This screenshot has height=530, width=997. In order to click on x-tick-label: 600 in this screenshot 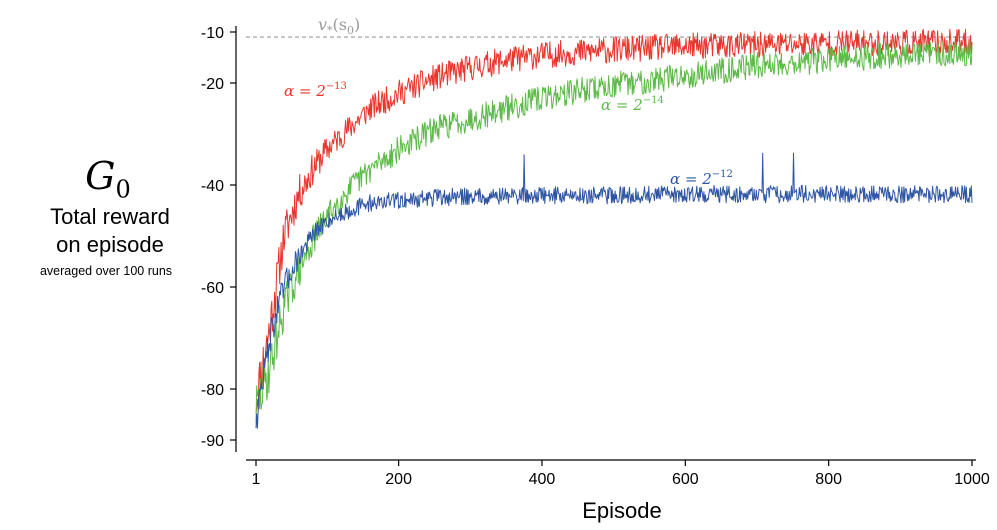, I will do `click(685, 479)`.